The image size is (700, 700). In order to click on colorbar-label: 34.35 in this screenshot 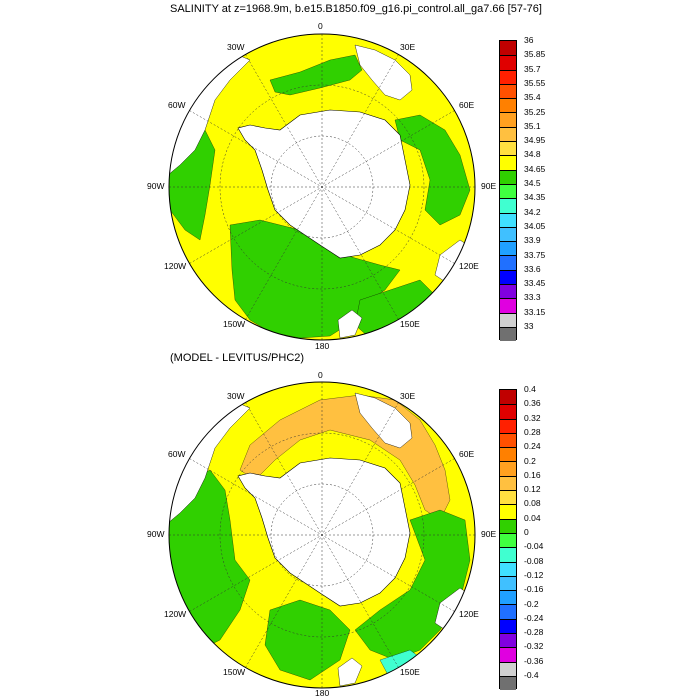, I will do `click(535, 197)`.